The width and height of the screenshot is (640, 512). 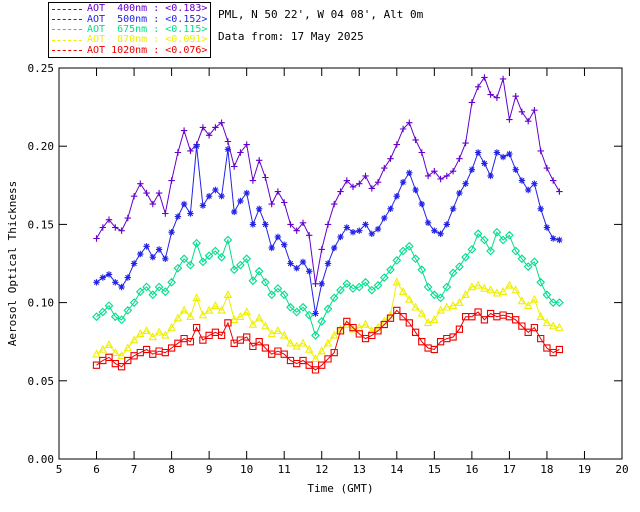 I want to click on x-tick-label: 19, so click(x=584, y=469).